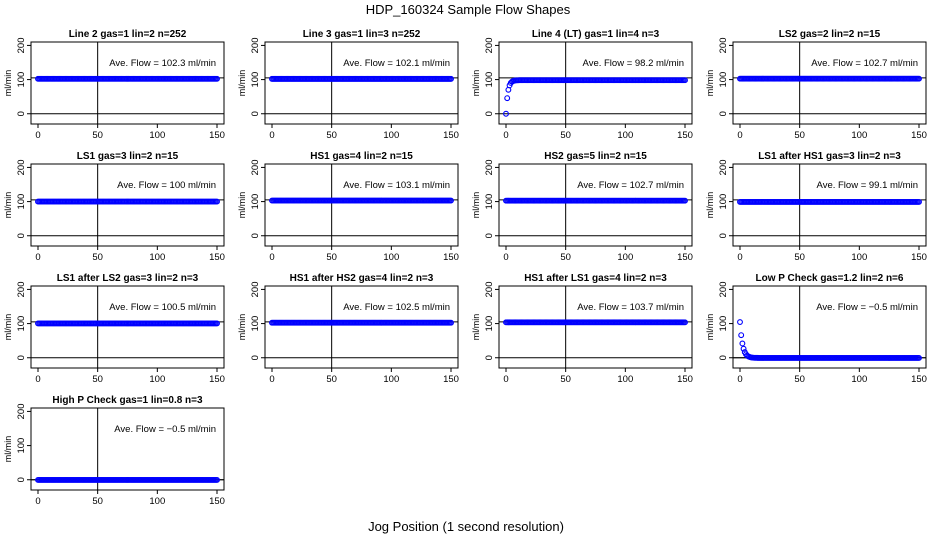 The image size is (936, 545). What do you see at coordinates (362, 34) in the screenshot?
I see `panel-title: Line 3 gas=1 lin=3 n=252` at bounding box center [362, 34].